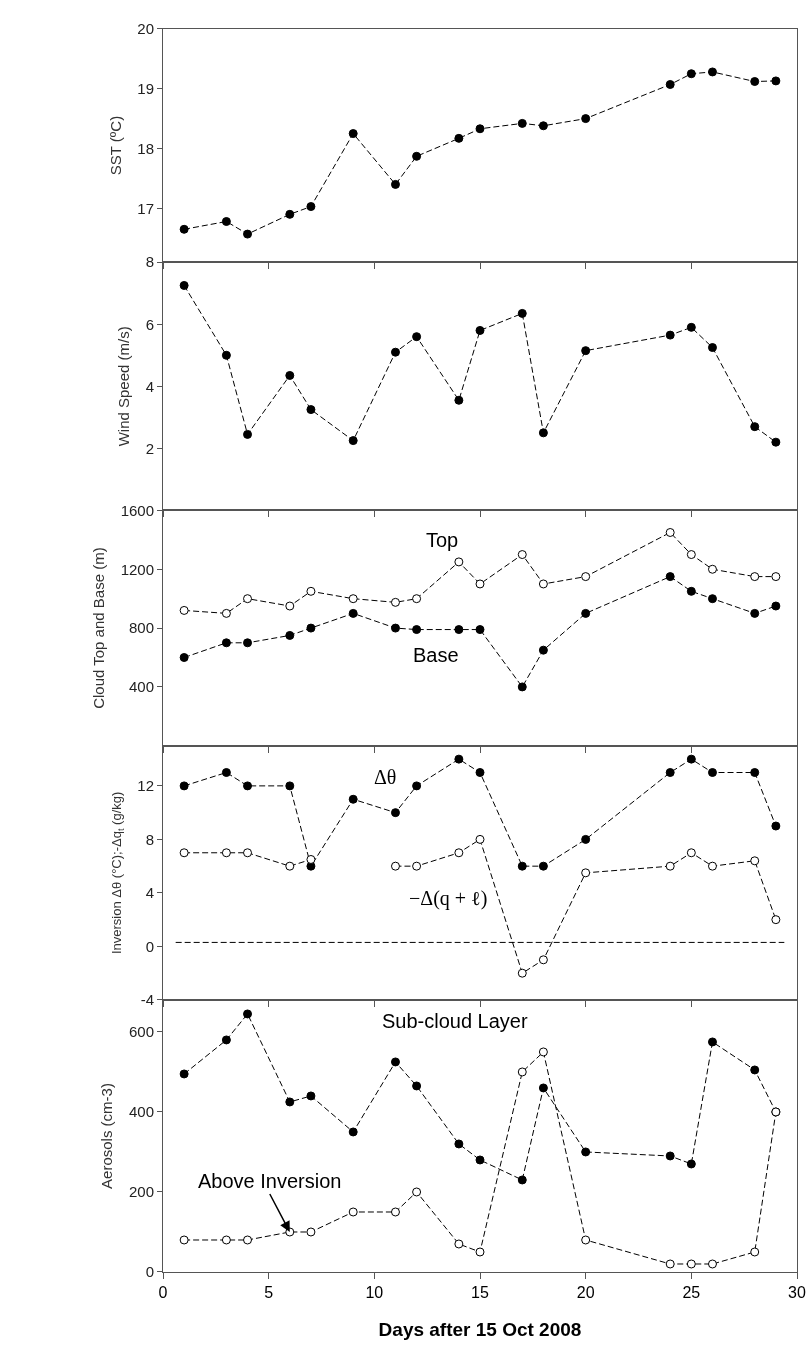 Image resolution: width=808 pixels, height=1355 pixels. What do you see at coordinates (149, 448) in the screenshot?
I see `y-tick-label: 2` at bounding box center [149, 448].